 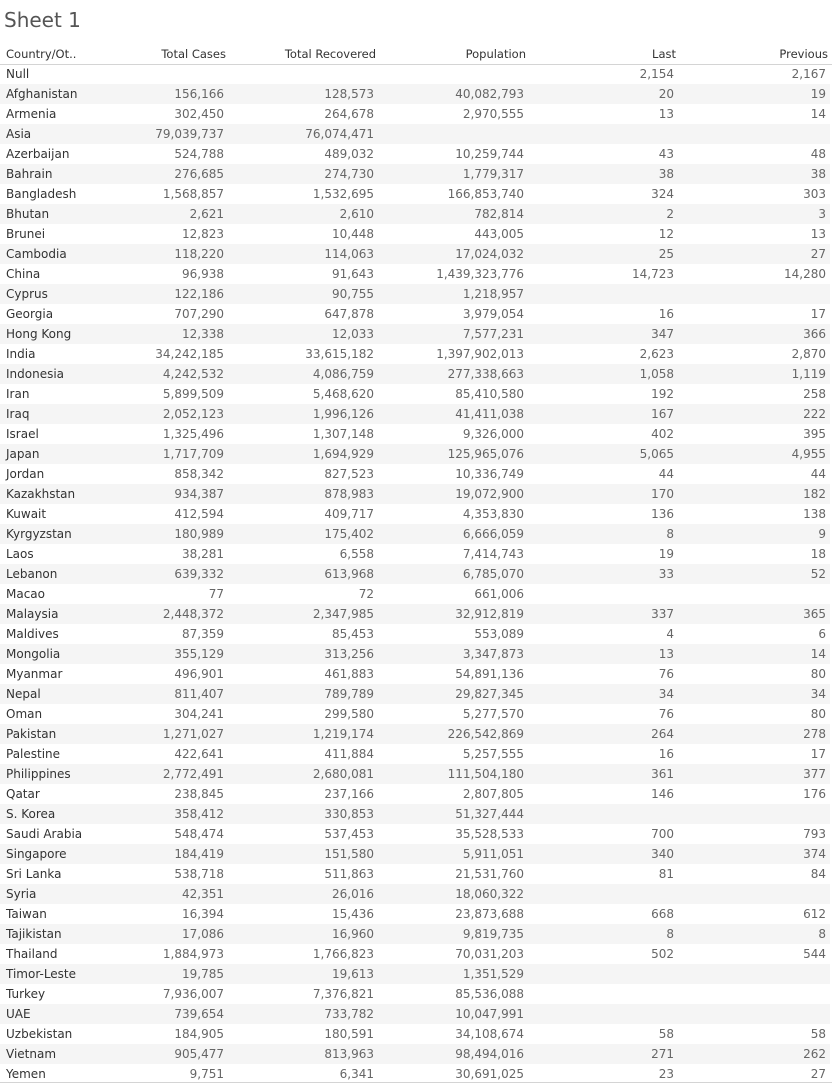 What do you see at coordinates (353, 894) in the screenshot?
I see `cell-total-recovered: 26,016` at bounding box center [353, 894].